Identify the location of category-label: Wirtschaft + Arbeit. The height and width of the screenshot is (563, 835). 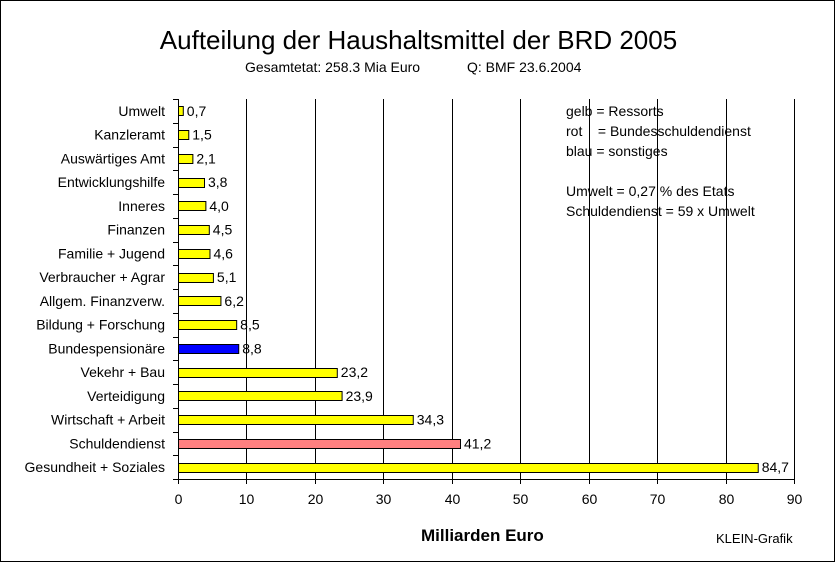
(108, 420).